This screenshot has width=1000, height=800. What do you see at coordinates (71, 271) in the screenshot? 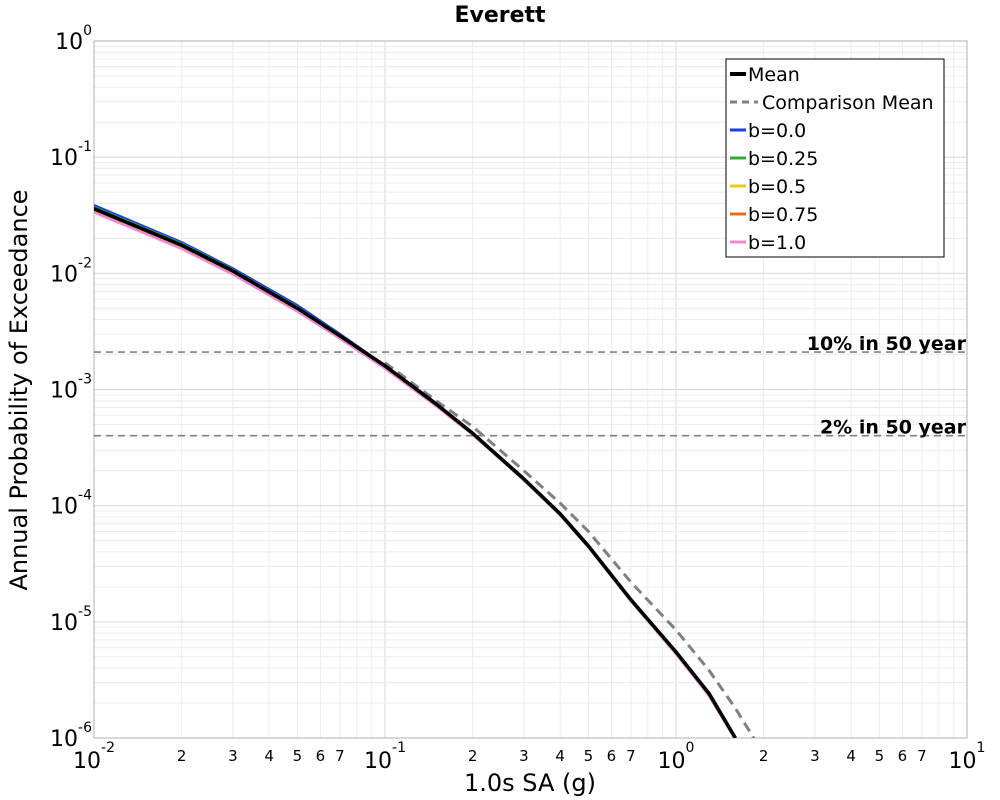
I see `y-tick-label: 10⁻²` at bounding box center [71, 271].